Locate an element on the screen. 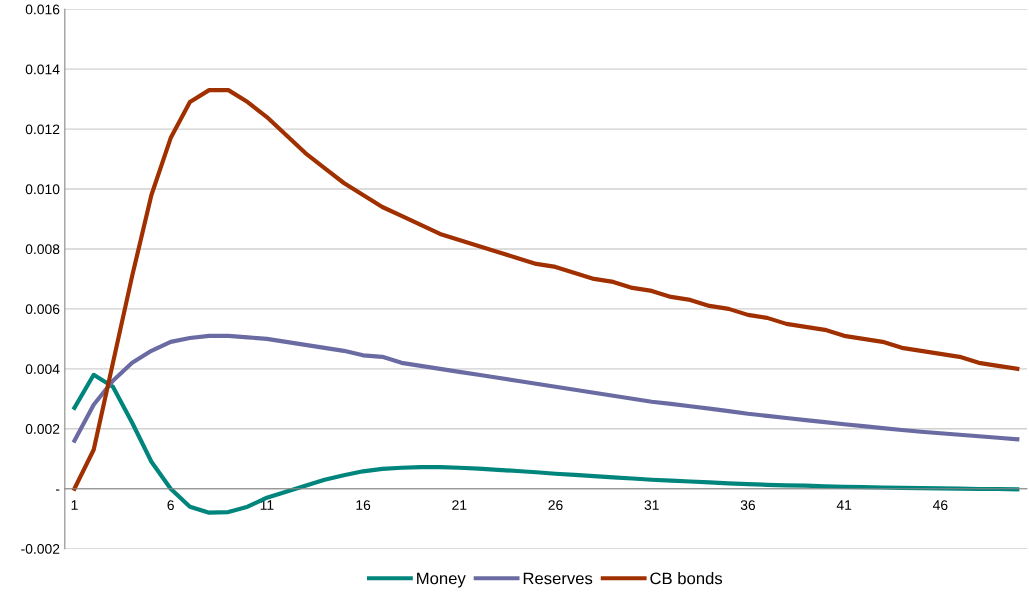  y-tick-label: -0.002 is located at coordinates (40, 548).